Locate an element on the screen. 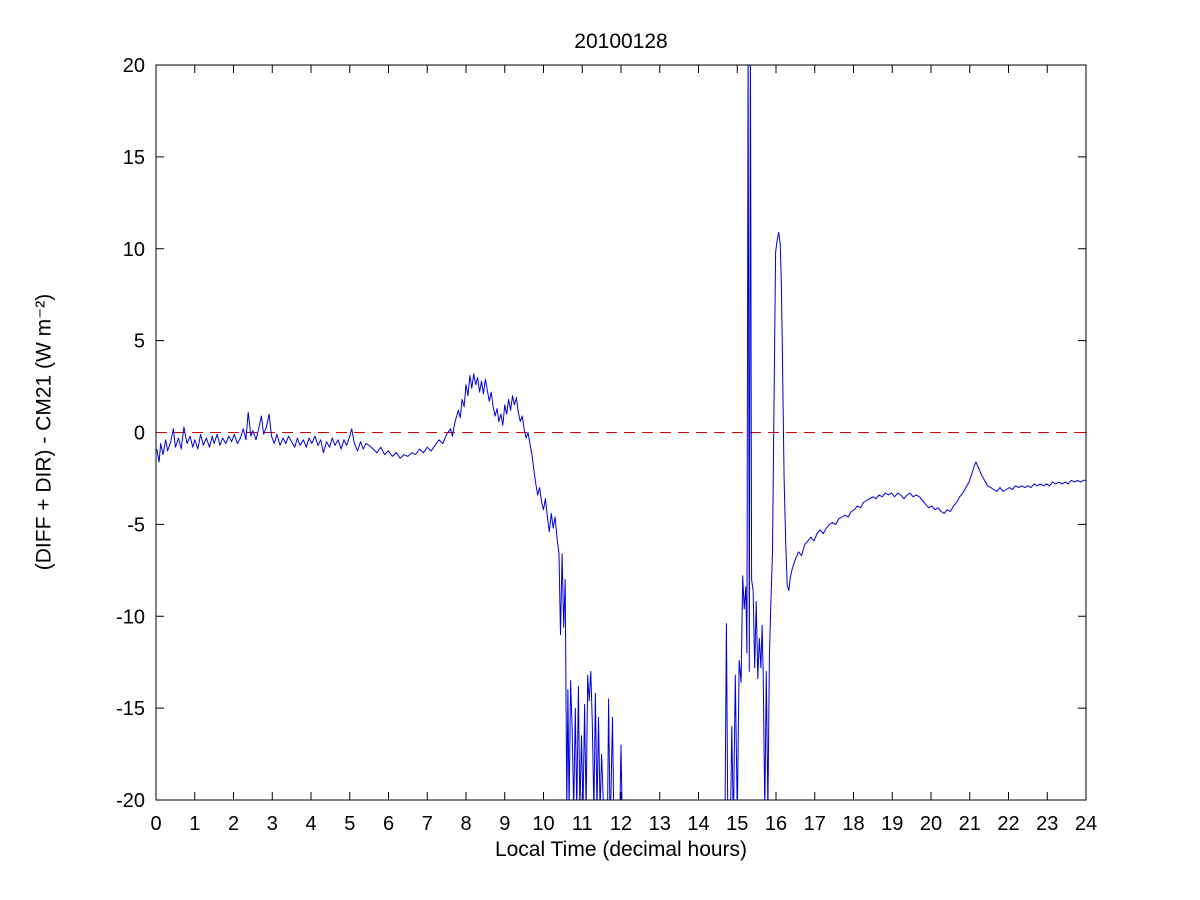 The image size is (1200, 900). x-tick-label: 23 is located at coordinates (1047, 824).